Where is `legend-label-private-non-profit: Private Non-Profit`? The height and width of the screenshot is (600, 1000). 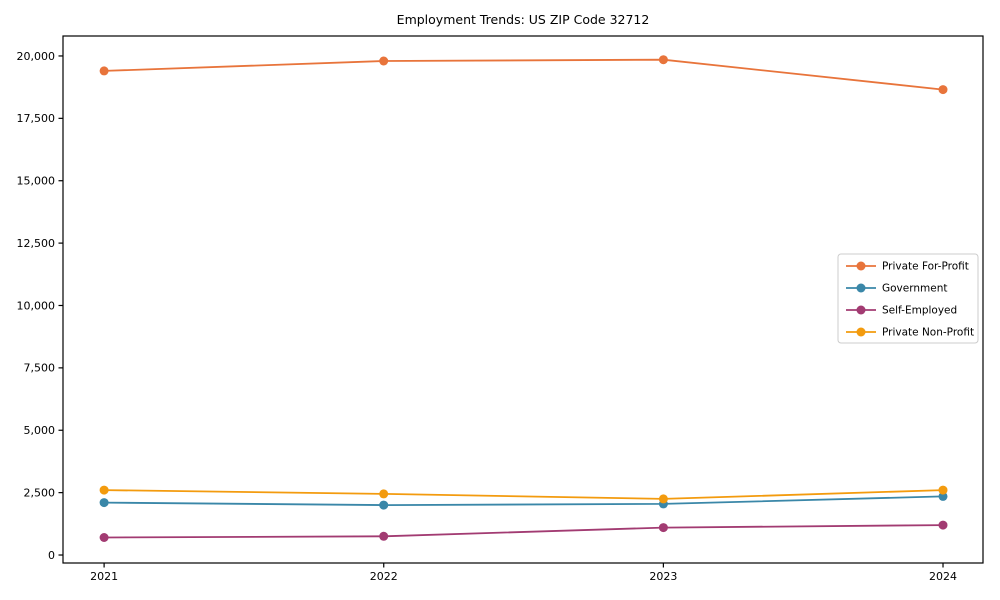
legend-label-private-non-profit: Private Non-Profit is located at coordinates (928, 333).